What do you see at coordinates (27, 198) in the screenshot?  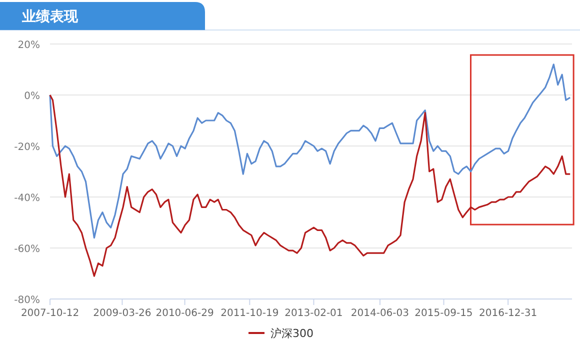 I see `y-tick-label: -40%` at bounding box center [27, 198].